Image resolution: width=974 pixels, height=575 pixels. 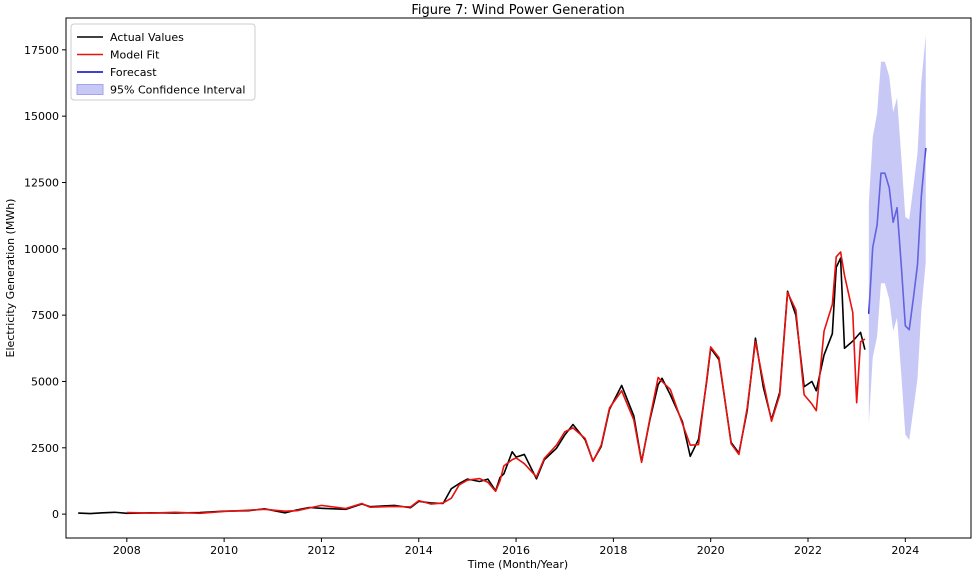 What do you see at coordinates (41, 50) in the screenshot?
I see `y-tick-label-17500: 17500` at bounding box center [41, 50].